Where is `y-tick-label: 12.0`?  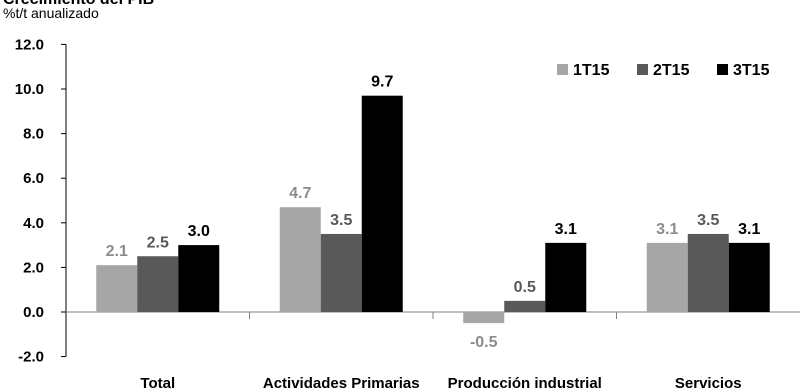 y-tick-label: 12.0 is located at coordinates (29, 44).